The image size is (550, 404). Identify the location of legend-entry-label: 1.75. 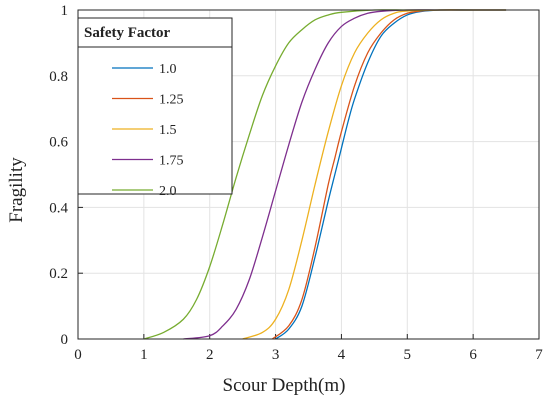
(171, 161).